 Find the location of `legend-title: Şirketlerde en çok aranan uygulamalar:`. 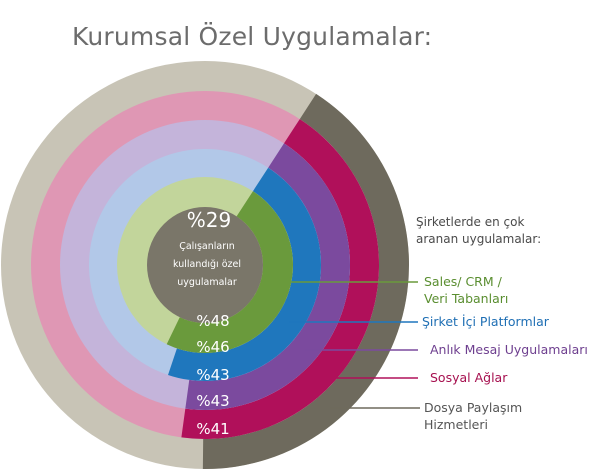

legend-title: Şirketlerde en çok aranan uygulamalar: is located at coordinates (478, 230).